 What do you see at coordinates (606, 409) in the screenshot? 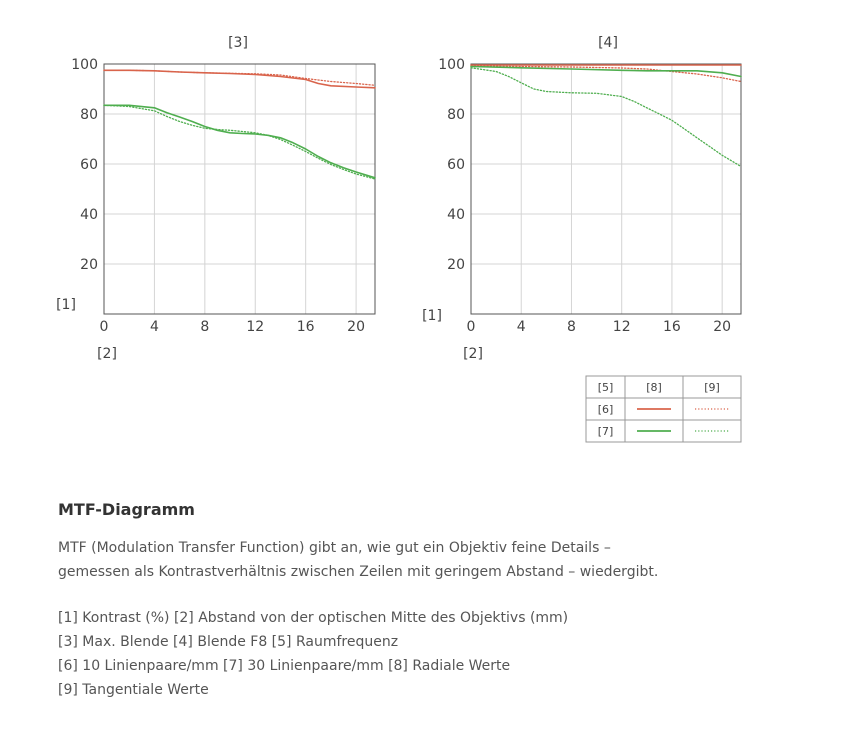
I see `legend-row-label: [6]` at bounding box center [606, 409].